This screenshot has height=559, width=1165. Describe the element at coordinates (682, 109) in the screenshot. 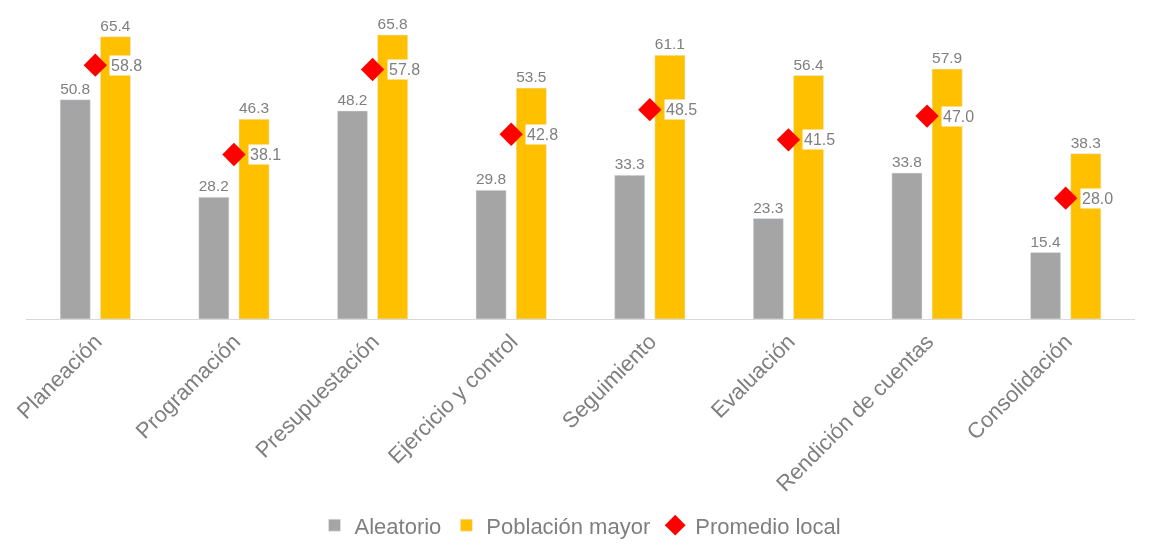

I see `data-label: 48.5` at that location.